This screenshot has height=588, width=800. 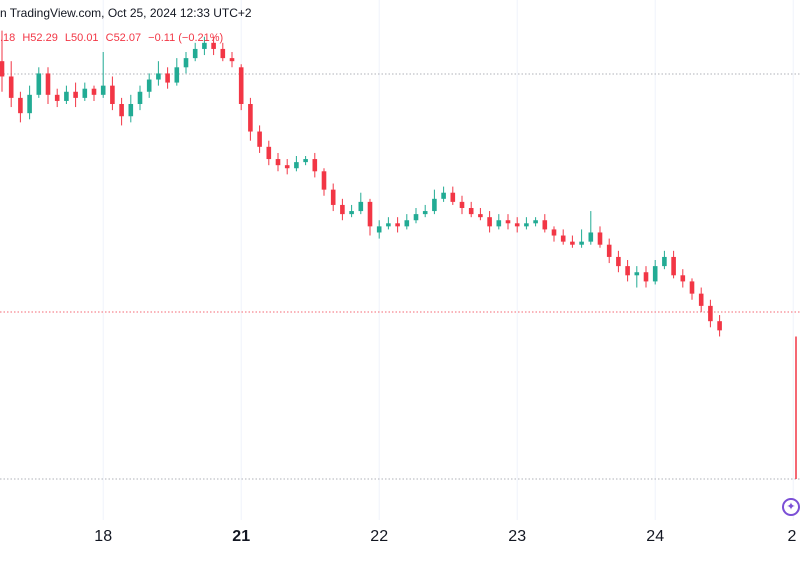 What do you see at coordinates (241, 536) in the screenshot?
I see `x-tick-label: 21` at bounding box center [241, 536].